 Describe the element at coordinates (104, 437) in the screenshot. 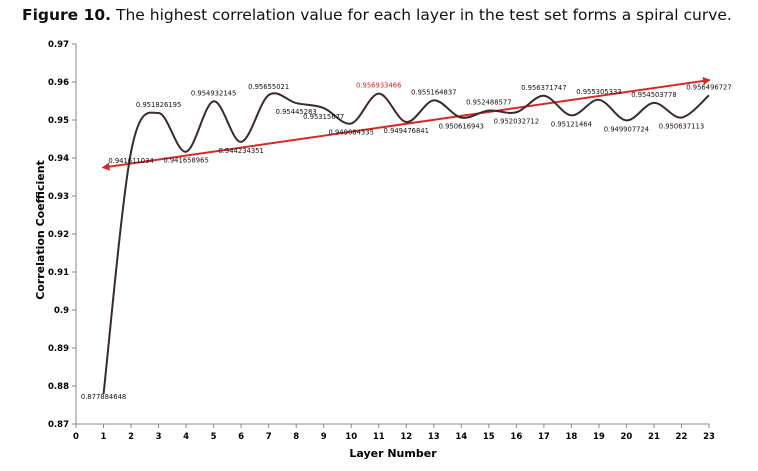

I see `x-tick-label: 1` at that location.